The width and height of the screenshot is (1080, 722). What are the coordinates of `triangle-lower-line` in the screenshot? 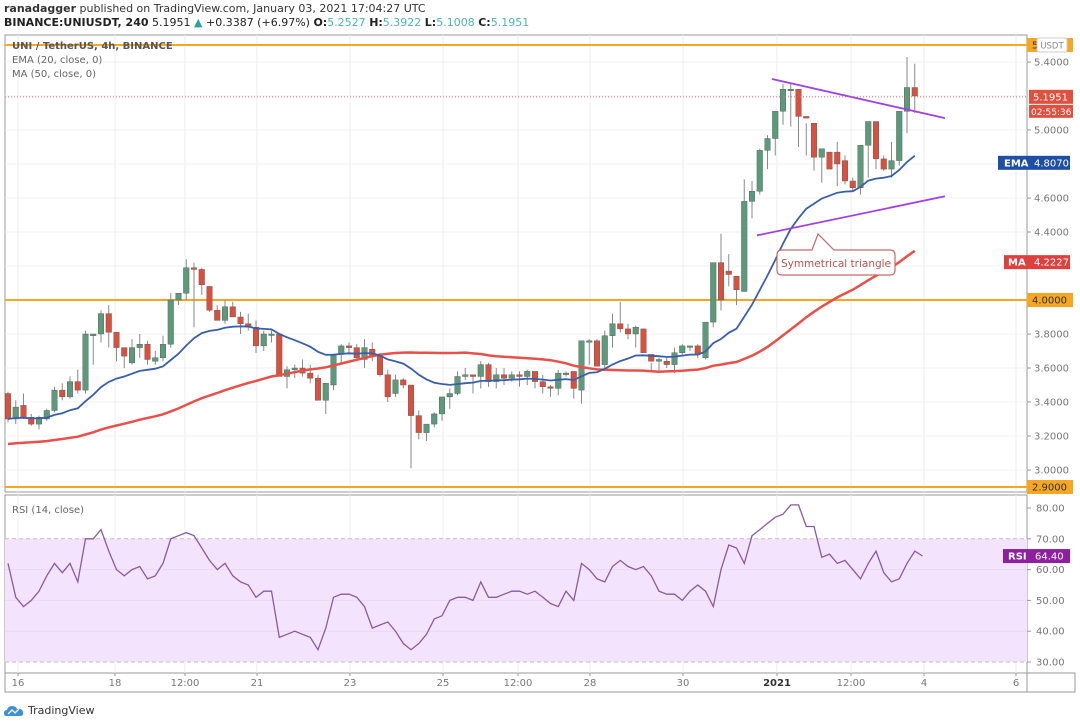 It's located at (851, 216).